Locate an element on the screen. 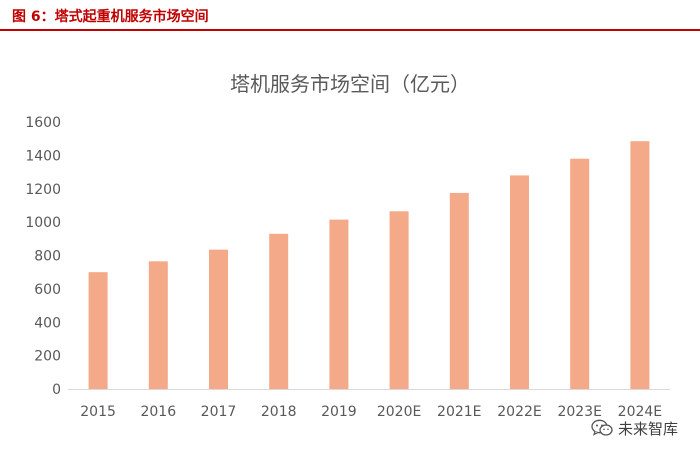 This screenshot has height=457, width=700. x-tick-label: 2020E is located at coordinates (399, 412).